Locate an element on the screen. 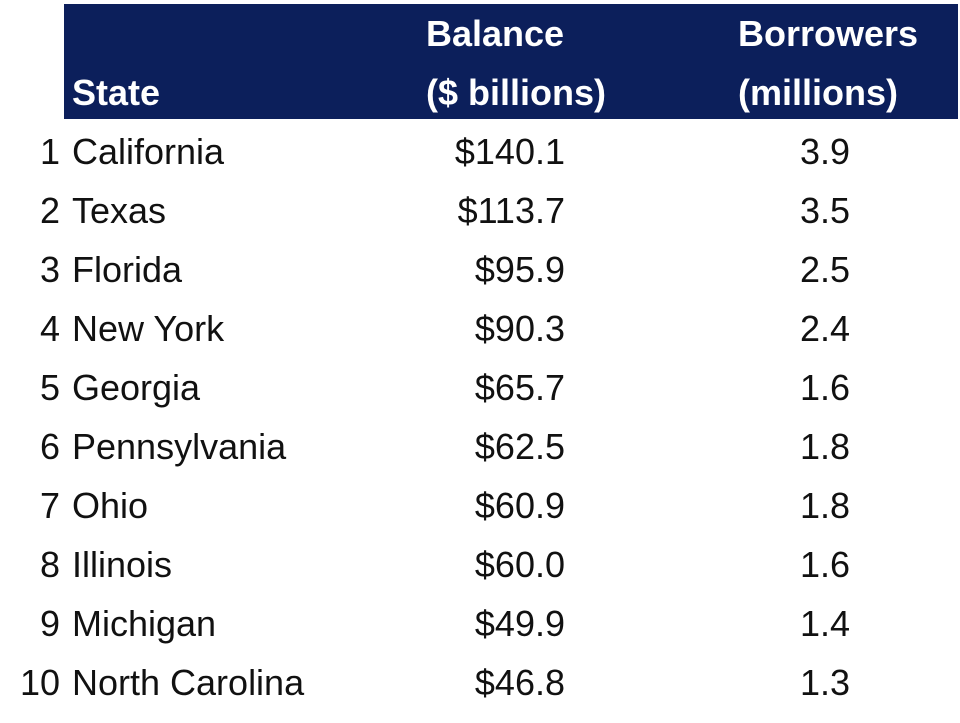 Image resolution: width=960 pixels, height=723 pixels. state-cell: Pennsylvania is located at coordinates (179, 446).